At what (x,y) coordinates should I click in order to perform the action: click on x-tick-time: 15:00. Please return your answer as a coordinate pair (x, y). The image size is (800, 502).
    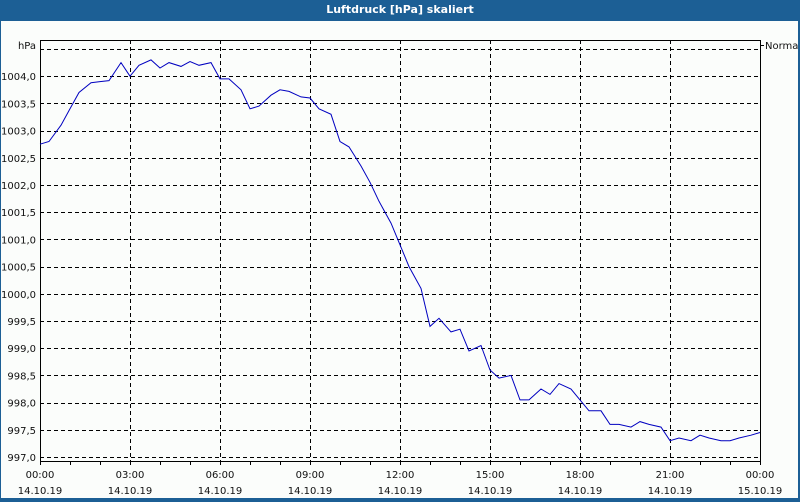
    Looking at the image, I should click on (490, 475).